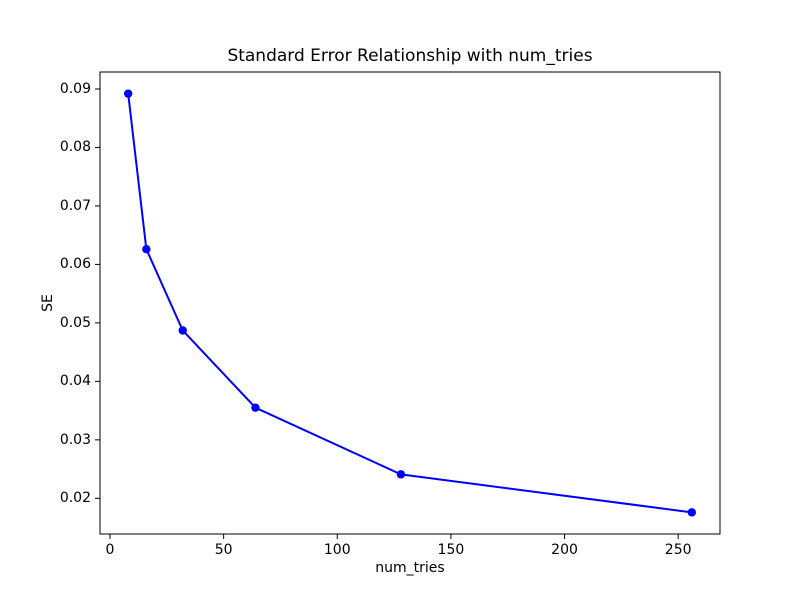 The width and height of the screenshot is (800, 600). Describe the element at coordinates (337, 550) in the screenshot. I see `x-tick-label: 100` at that location.